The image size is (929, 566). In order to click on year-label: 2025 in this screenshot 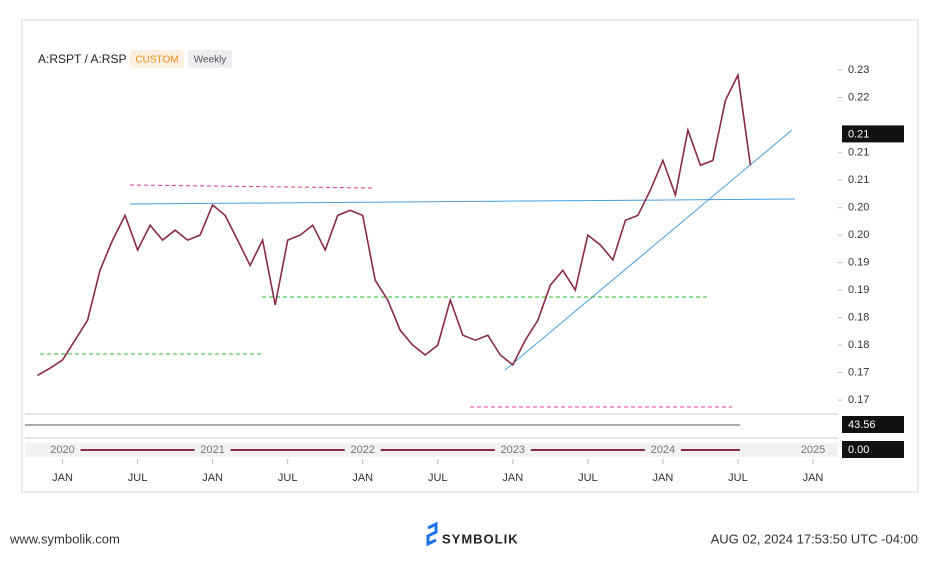, I will do `click(813, 450)`.